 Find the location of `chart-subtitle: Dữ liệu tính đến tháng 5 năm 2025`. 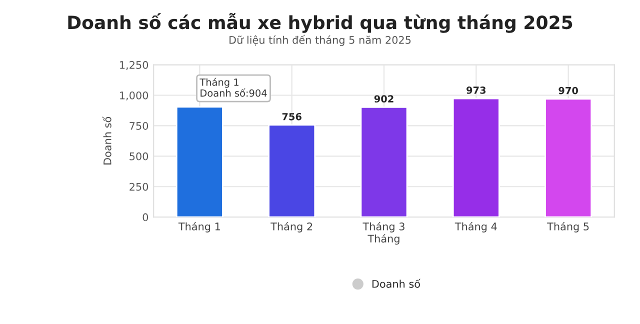

chart-subtitle: Dữ liệu tính đến tháng 5 năm 2025 is located at coordinates (320, 40).